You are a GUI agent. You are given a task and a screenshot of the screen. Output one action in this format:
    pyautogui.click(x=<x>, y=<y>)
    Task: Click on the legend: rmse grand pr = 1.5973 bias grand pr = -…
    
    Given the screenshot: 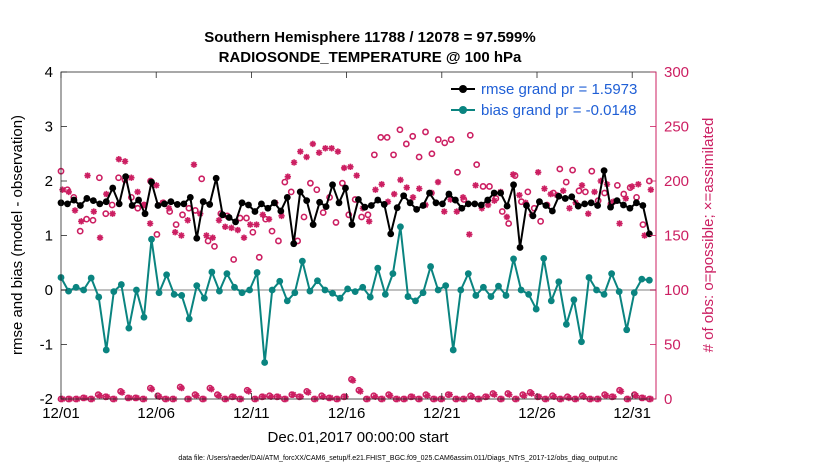 What is the action you would take?
    pyautogui.click(x=544, y=101)
    